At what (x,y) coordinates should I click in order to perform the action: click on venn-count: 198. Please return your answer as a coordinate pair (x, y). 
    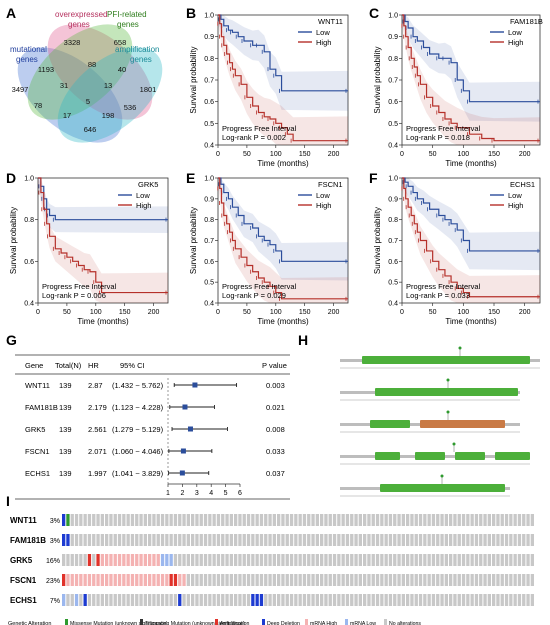
    Looking at the image, I should click on (108, 115).